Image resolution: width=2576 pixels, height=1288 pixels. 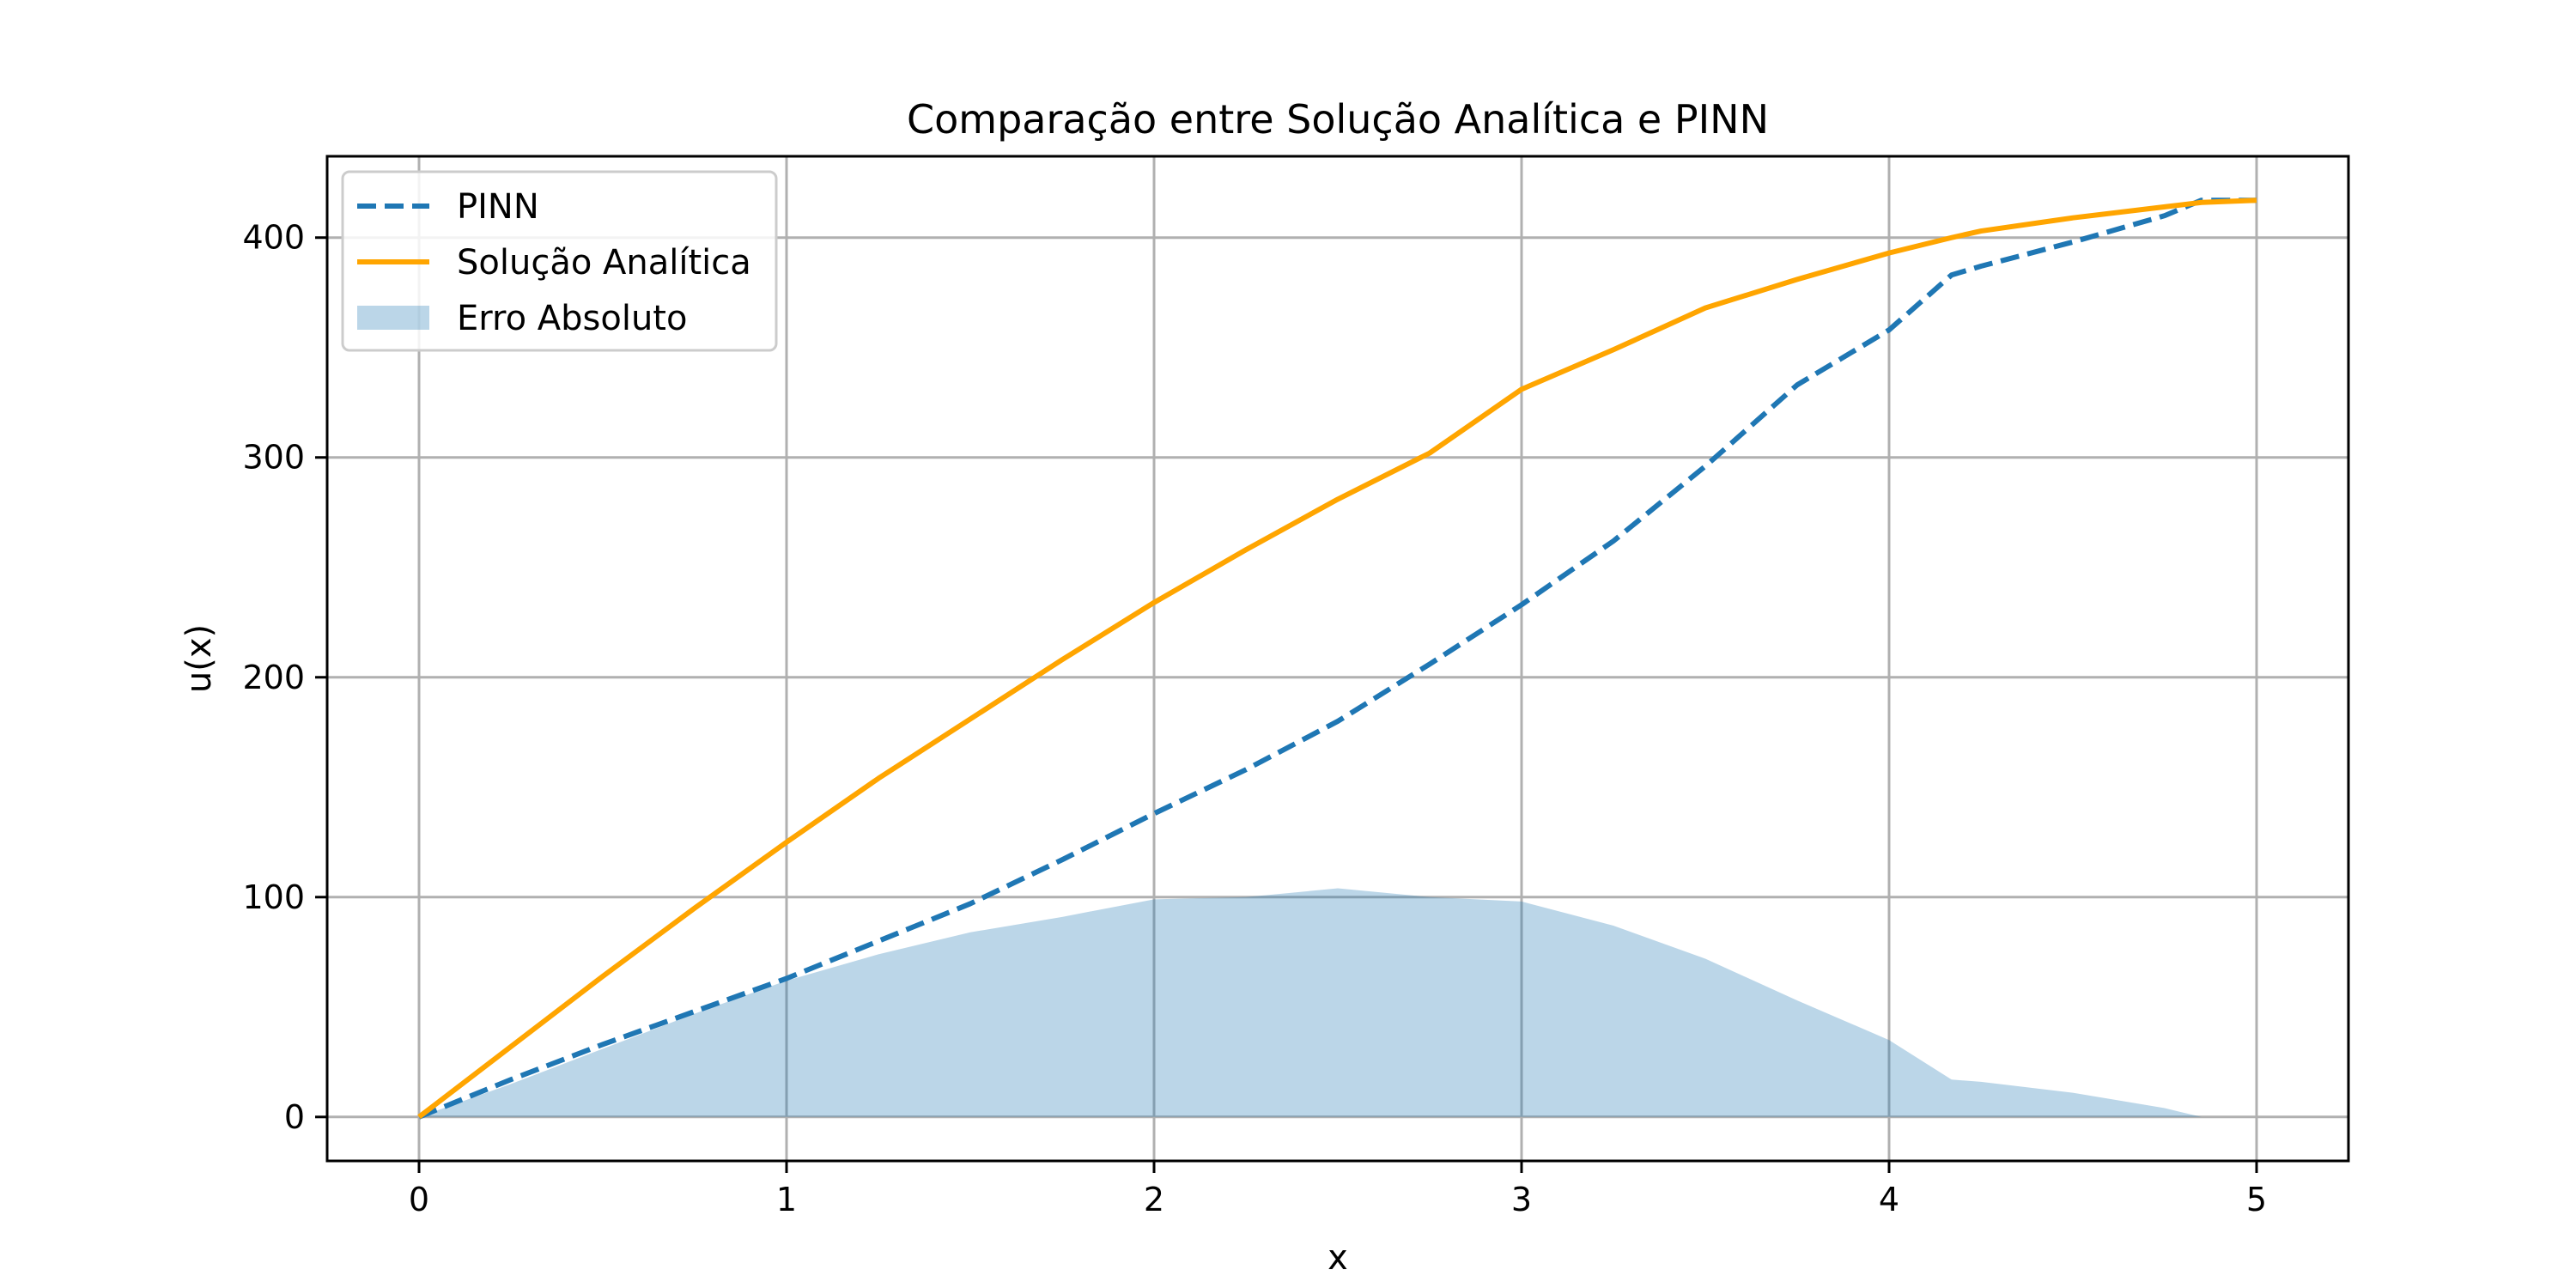 I want to click on x-tick-label: 3, so click(x=1521, y=1199).